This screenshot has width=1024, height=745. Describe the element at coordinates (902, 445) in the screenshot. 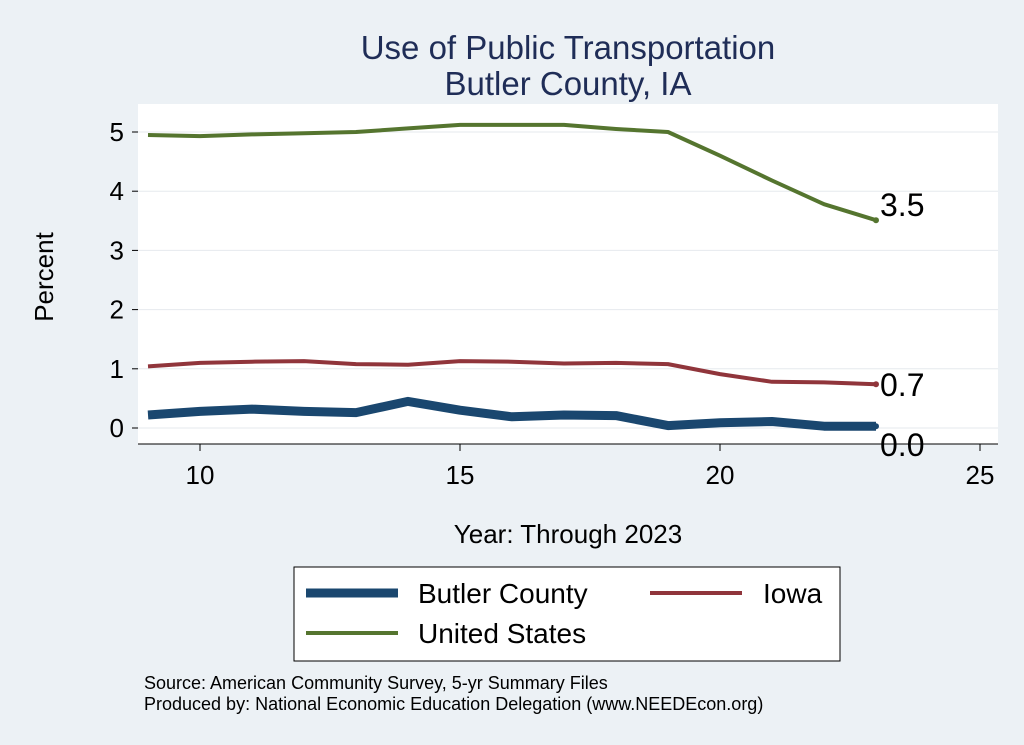

I see `end-label-butler-county: 0.0` at that location.